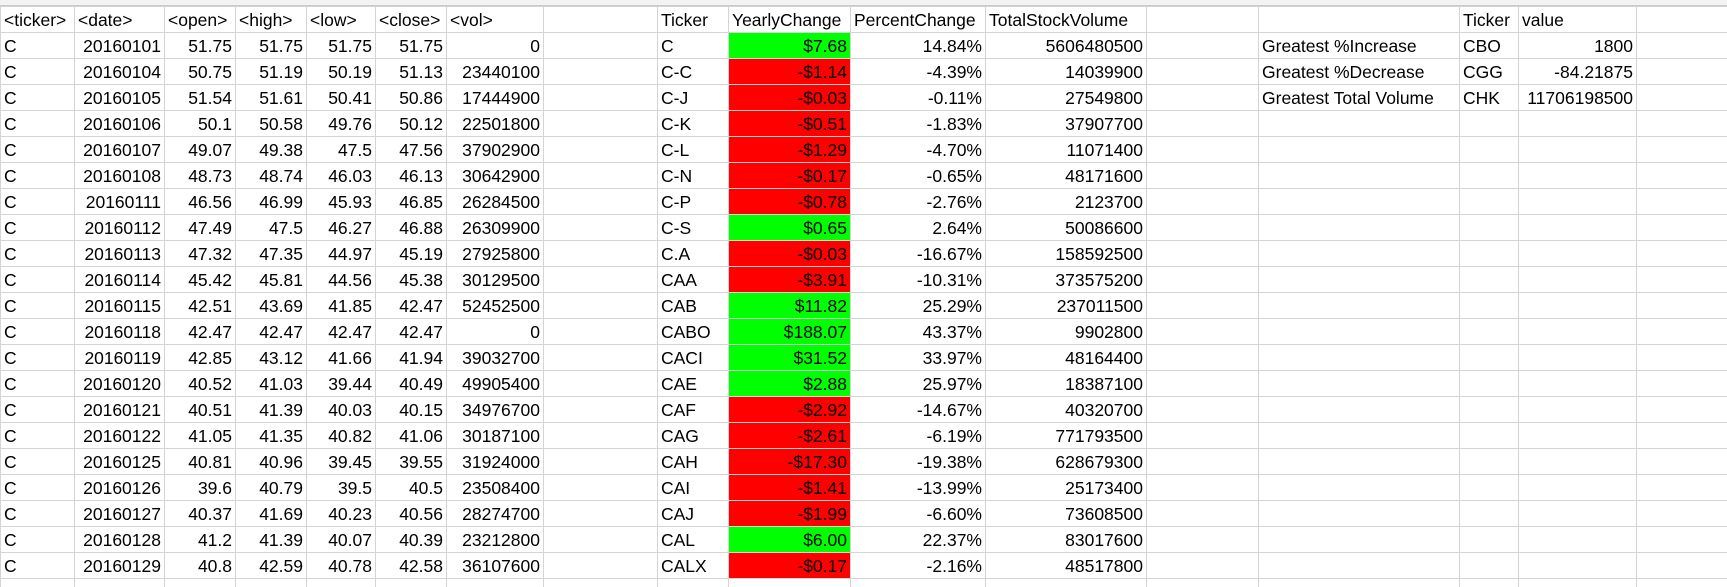  What do you see at coordinates (271, 513) in the screenshot?
I see `data-cell: 41.69` at bounding box center [271, 513].